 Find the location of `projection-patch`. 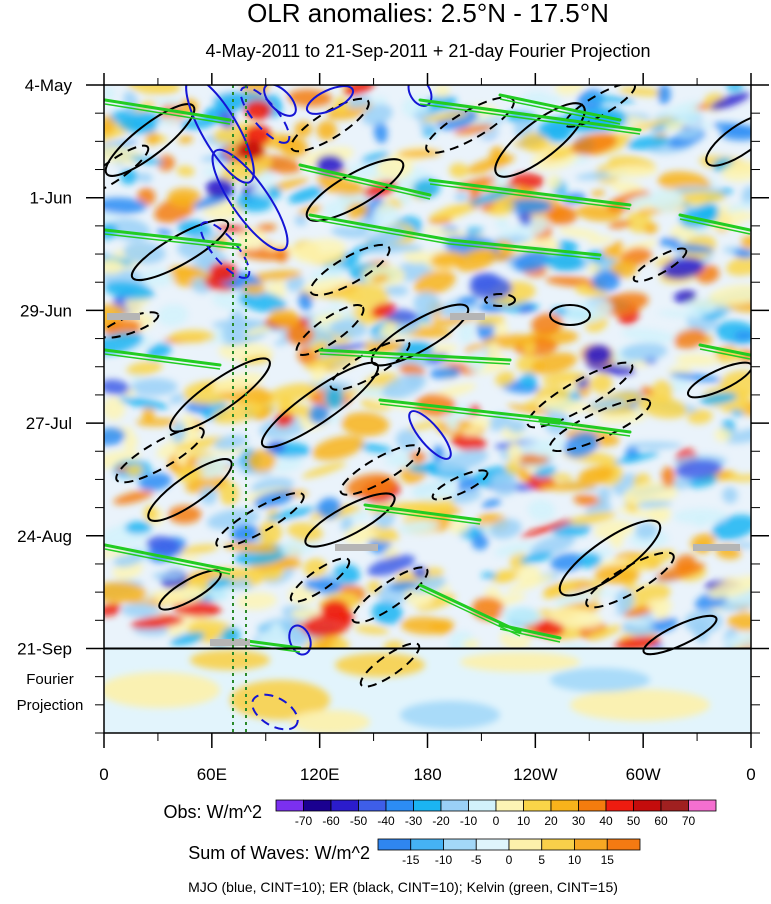

projection-patch is located at coordinates (330, 721).